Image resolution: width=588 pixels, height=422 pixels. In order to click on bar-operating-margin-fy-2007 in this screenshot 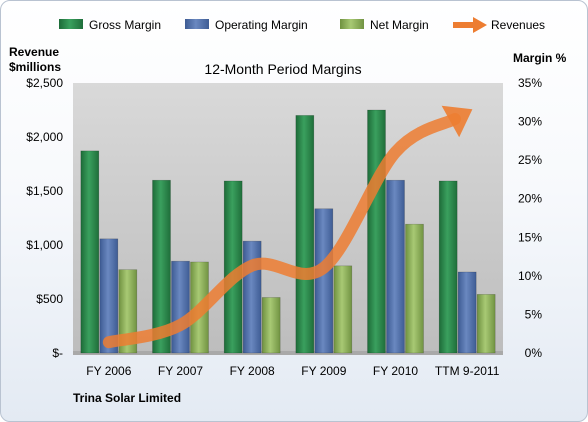, I will do `click(180, 307)`.